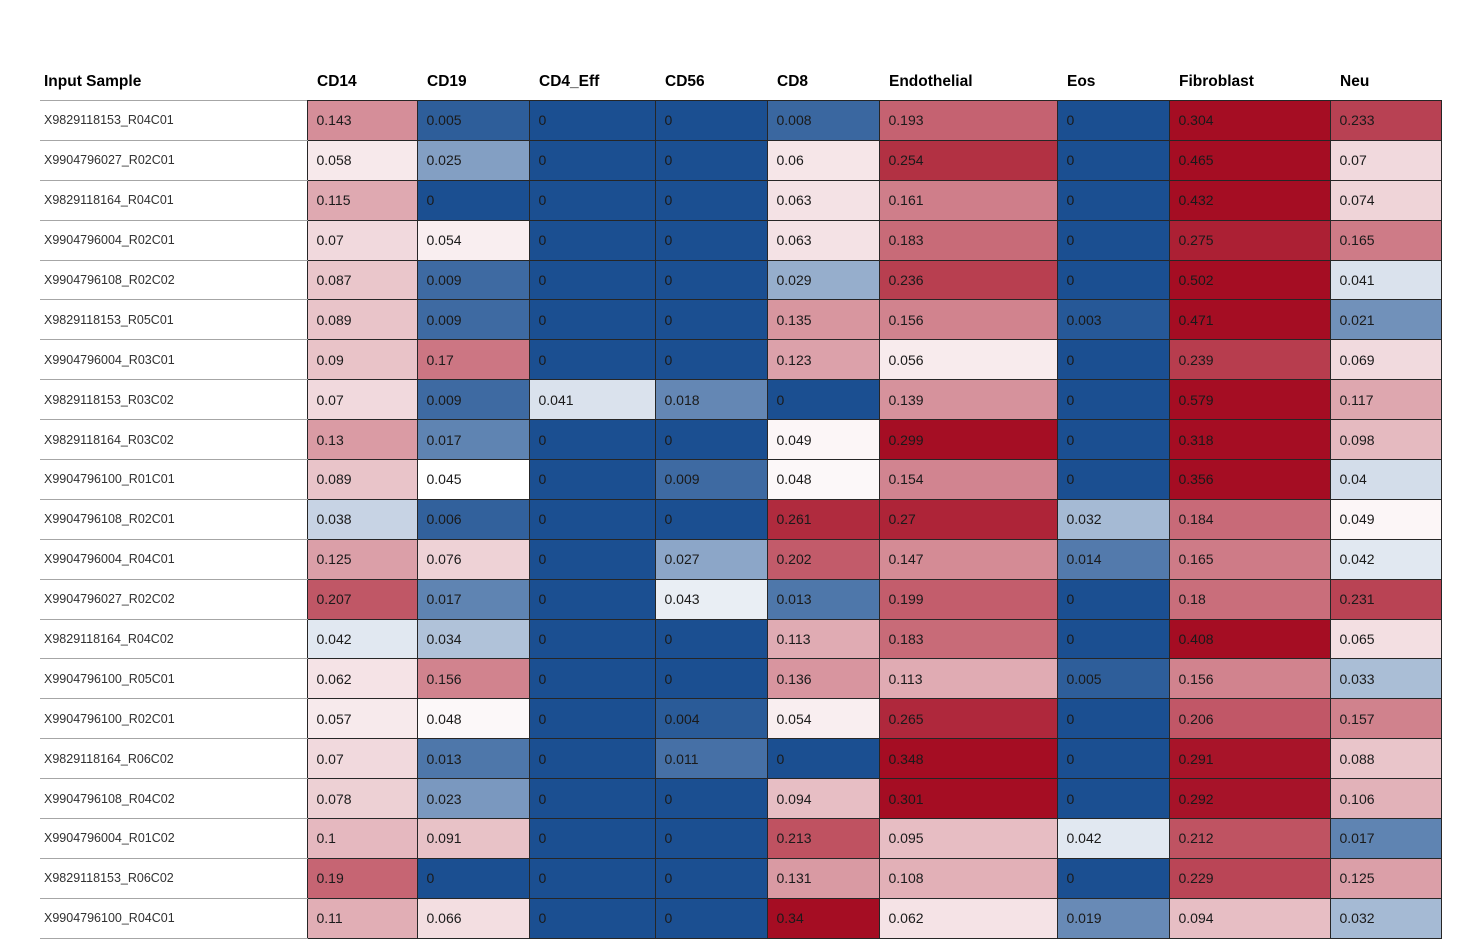  Describe the element at coordinates (968, 479) in the screenshot. I see `heatmap-cell: 0.154` at that location.